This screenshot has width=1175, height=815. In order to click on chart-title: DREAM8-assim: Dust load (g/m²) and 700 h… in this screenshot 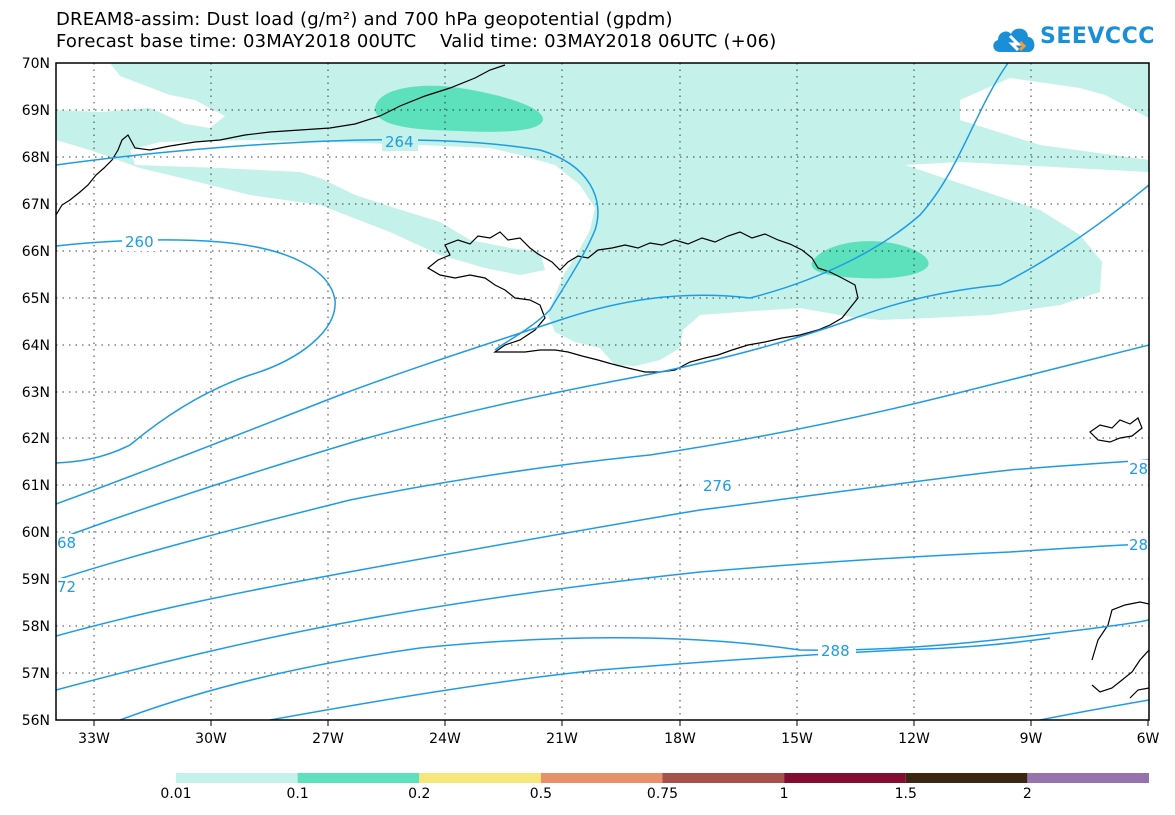, I will do `click(364, 19)`.